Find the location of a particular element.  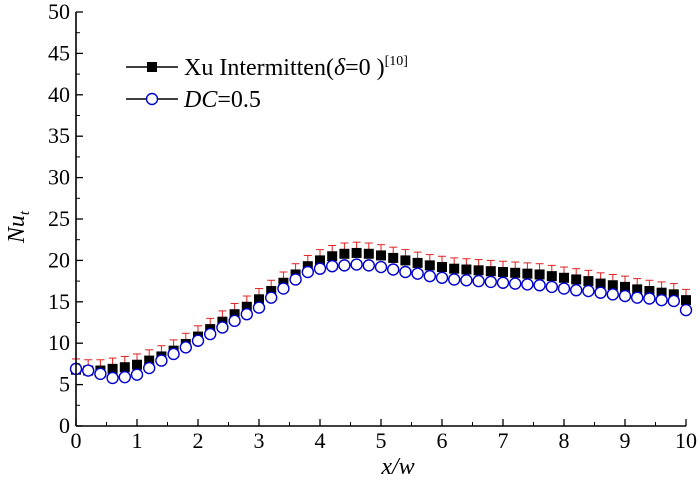

x-tick-label: 1 is located at coordinates (137, 440).